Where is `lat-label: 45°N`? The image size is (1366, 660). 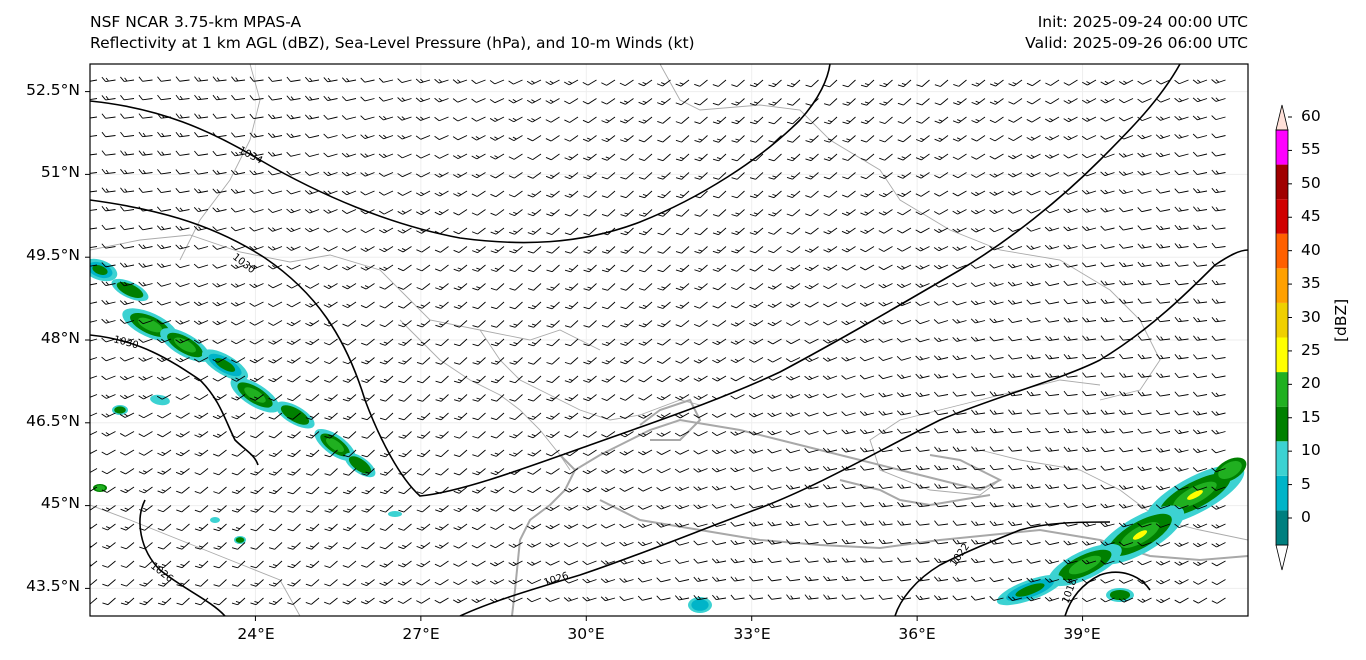 lat-label: 45°N is located at coordinates (60, 503).